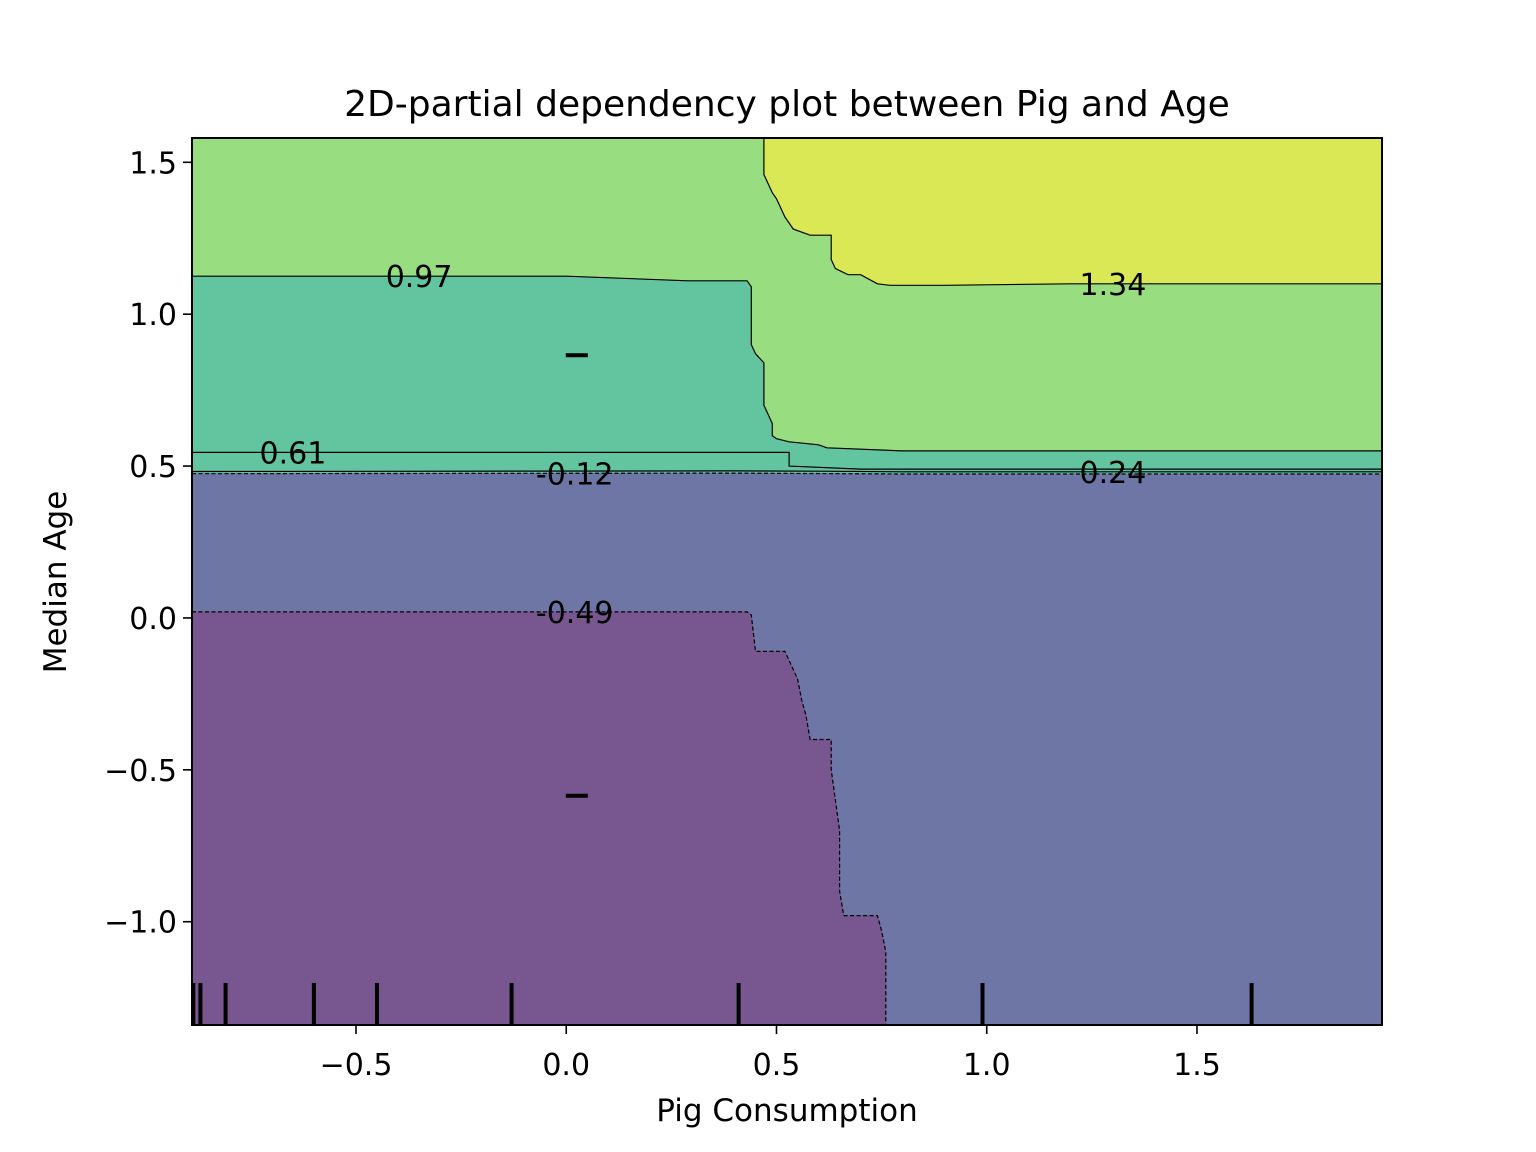 The image size is (1536, 1152). I want to click on contour-label: -0.12, so click(575, 475).